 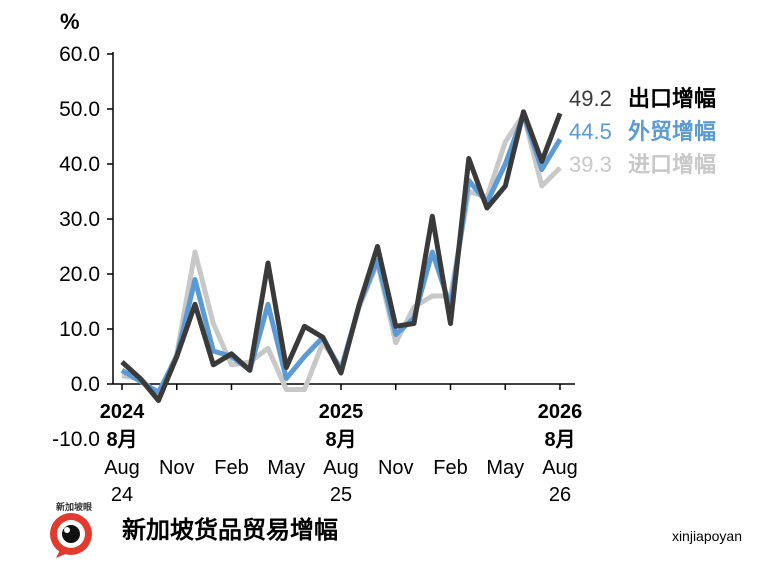 I want to click on legend-label: 出口增幅, so click(x=672, y=98).